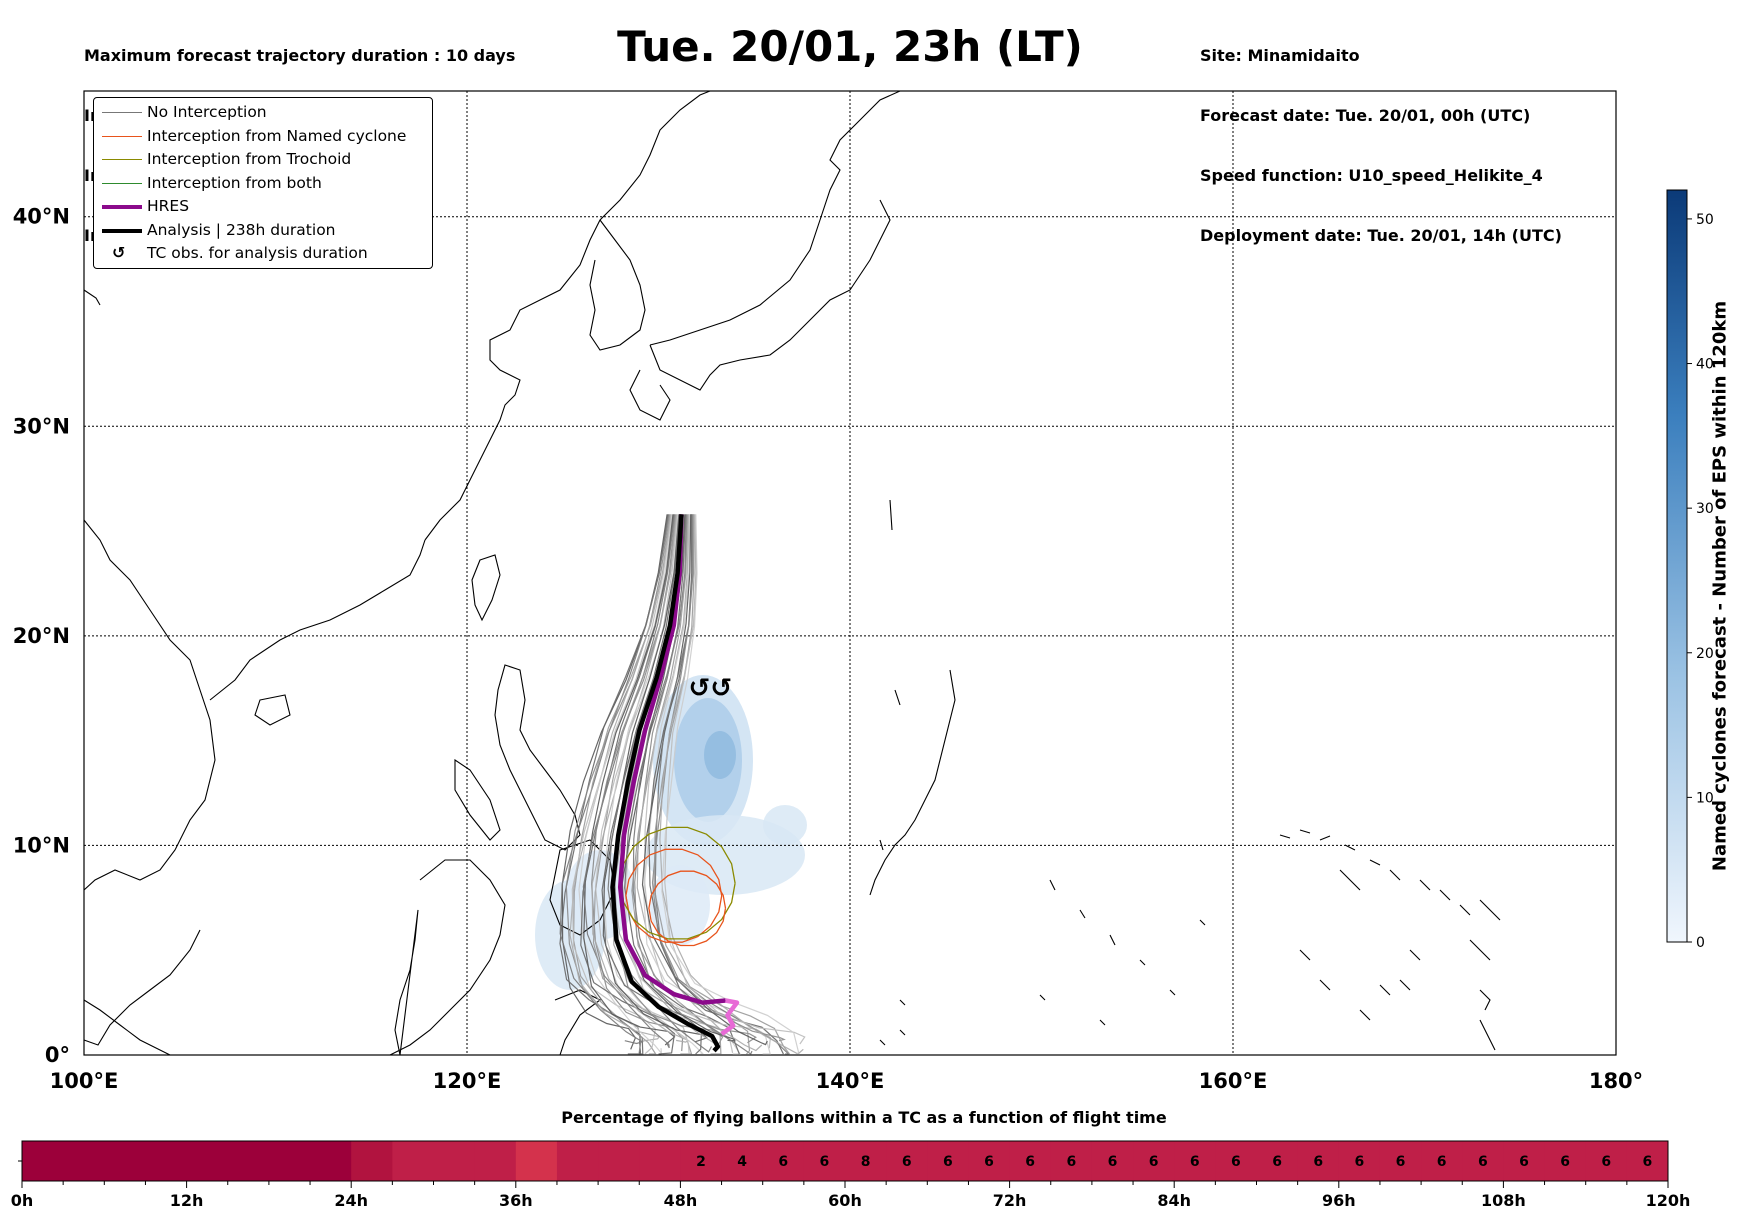 The width and height of the screenshot is (1748, 1213). Describe the element at coordinates (207, 112) in the screenshot. I see `legend-label: No Interception` at that location.